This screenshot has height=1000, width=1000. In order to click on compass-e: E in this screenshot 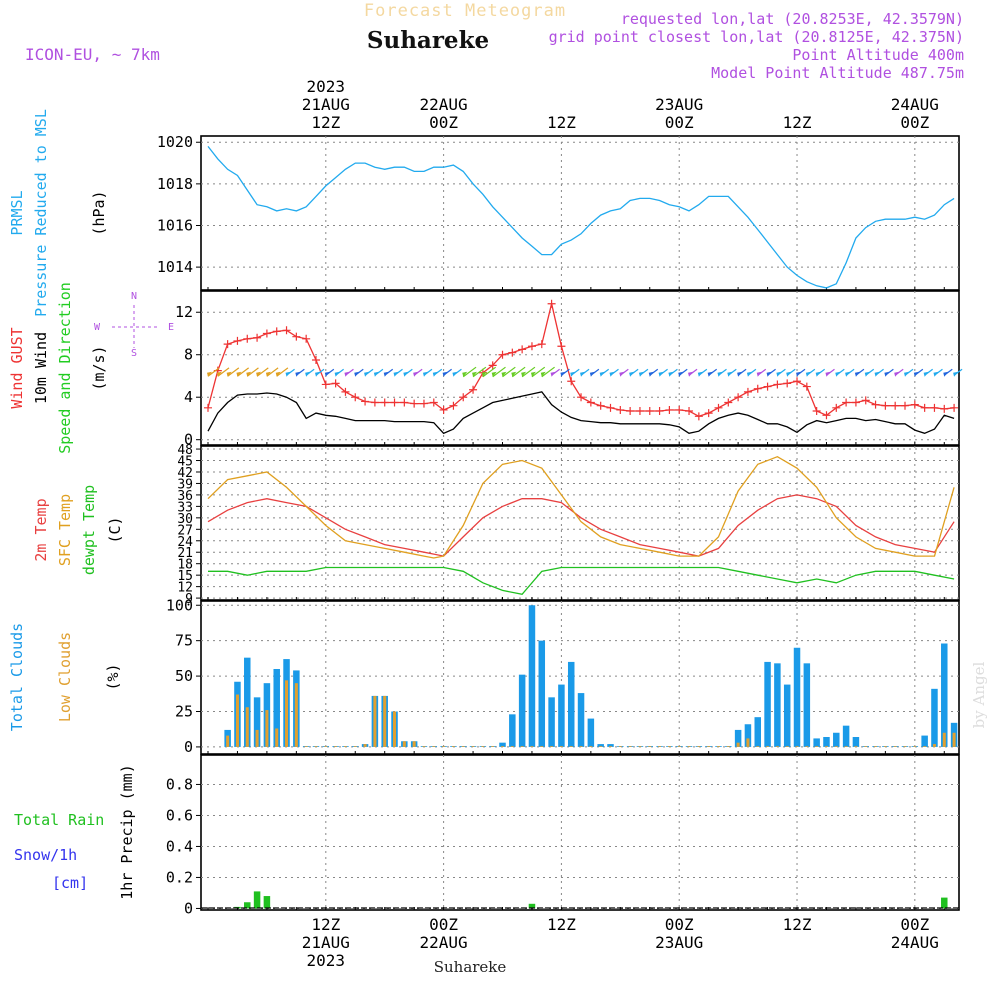, I will do `click(171, 327)`.